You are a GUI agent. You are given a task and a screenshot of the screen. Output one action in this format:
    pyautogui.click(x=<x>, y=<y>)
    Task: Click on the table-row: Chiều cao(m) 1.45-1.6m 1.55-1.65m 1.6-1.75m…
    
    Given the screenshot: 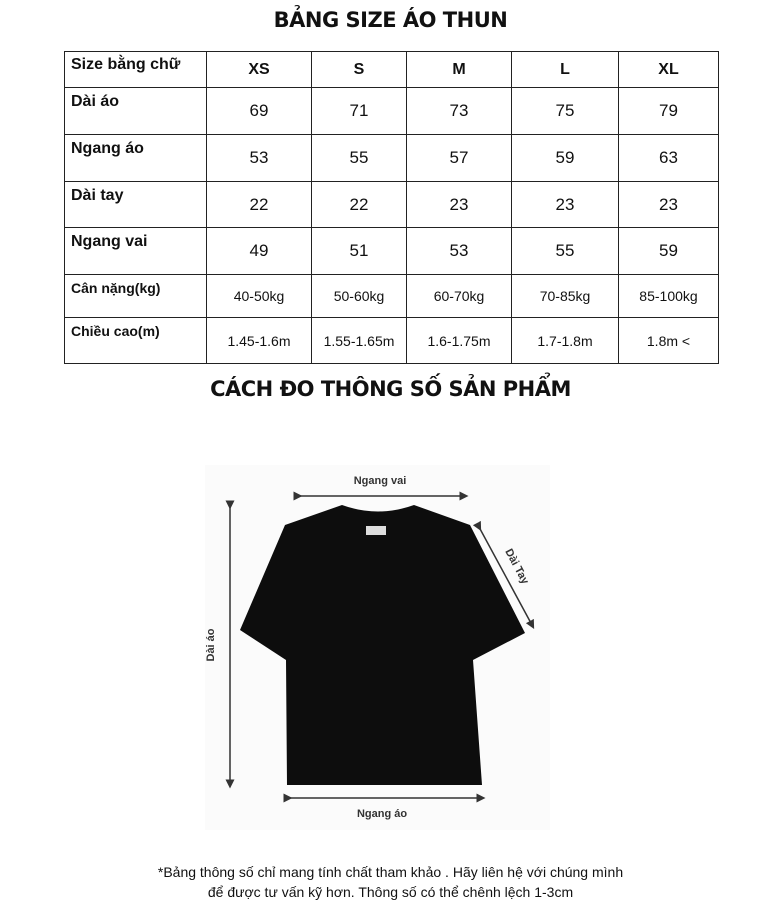 What is the action you would take?
    pyautogui.click(x=391, y=340)
    